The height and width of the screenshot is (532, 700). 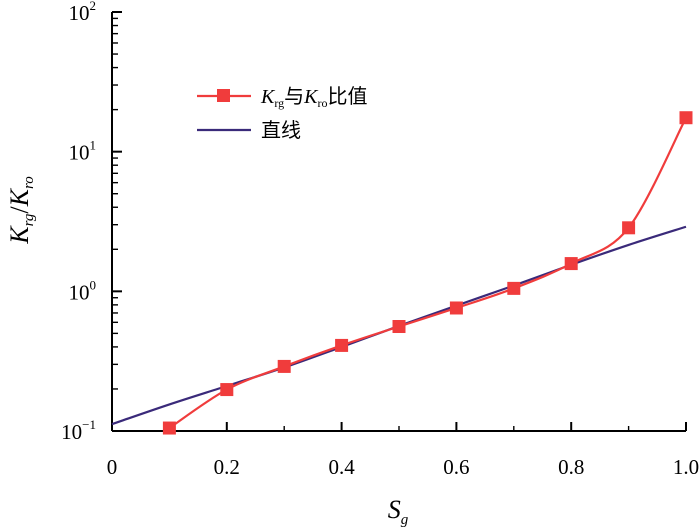 What do you see at coordinates (83, 290) in the screenshot?
I see `y-tick-label: 10⁰` at bounding box center [83, 290].